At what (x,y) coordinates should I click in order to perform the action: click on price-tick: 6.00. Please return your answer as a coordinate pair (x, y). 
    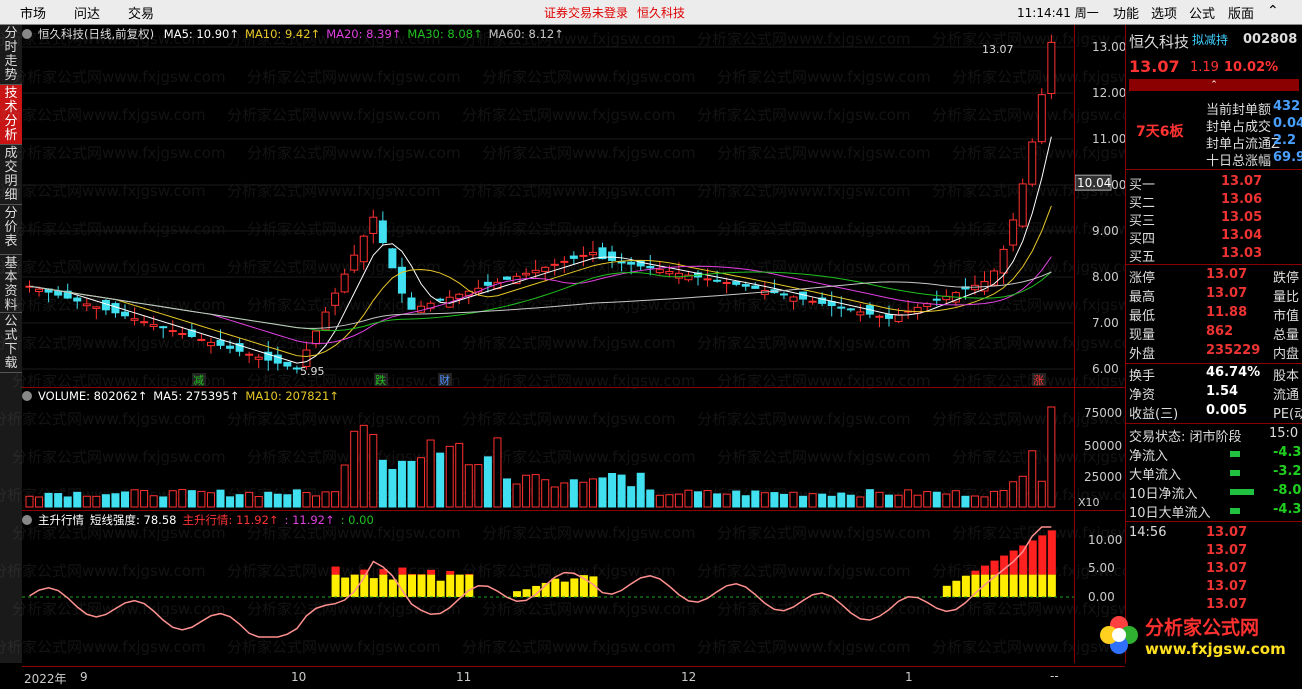
    Looking at the image, I should click on (1105, 369).